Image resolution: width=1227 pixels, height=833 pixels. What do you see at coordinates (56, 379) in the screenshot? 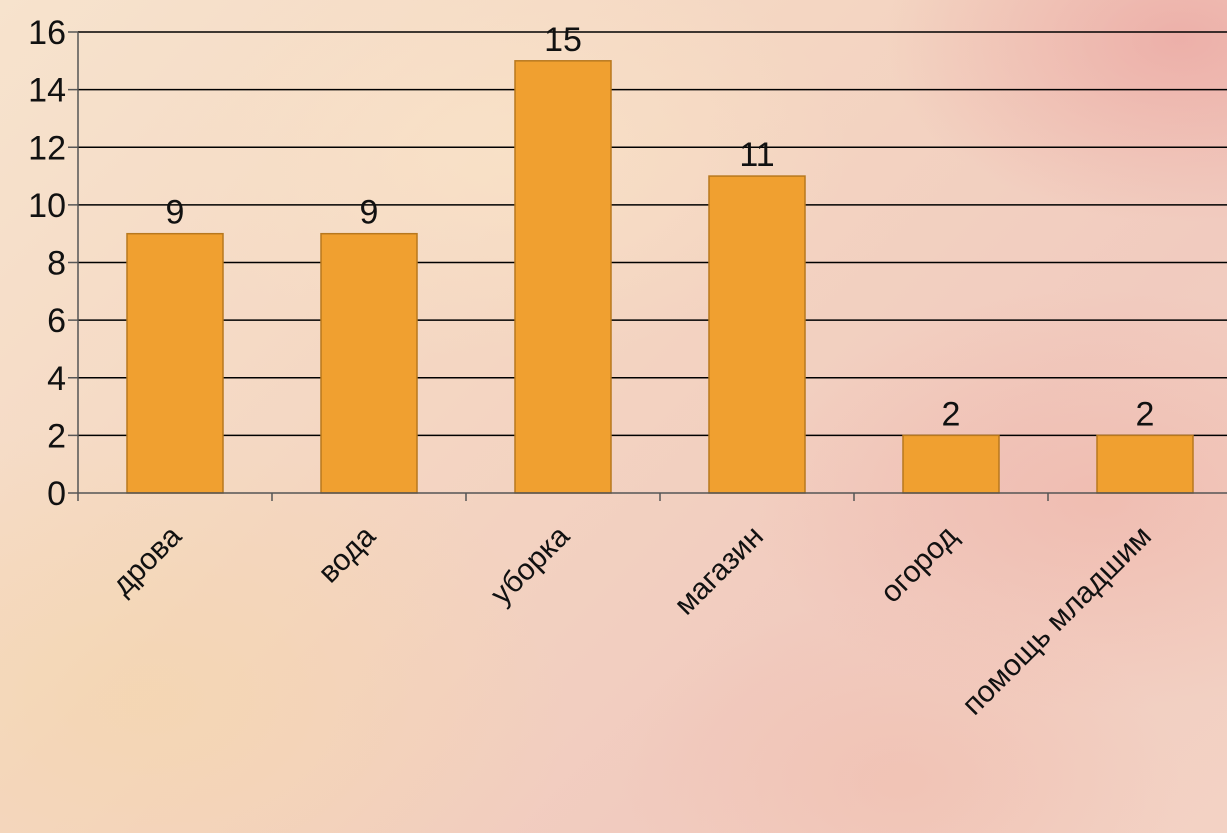
I see `y-tick-label: 4` at bounding box center [56, 379].